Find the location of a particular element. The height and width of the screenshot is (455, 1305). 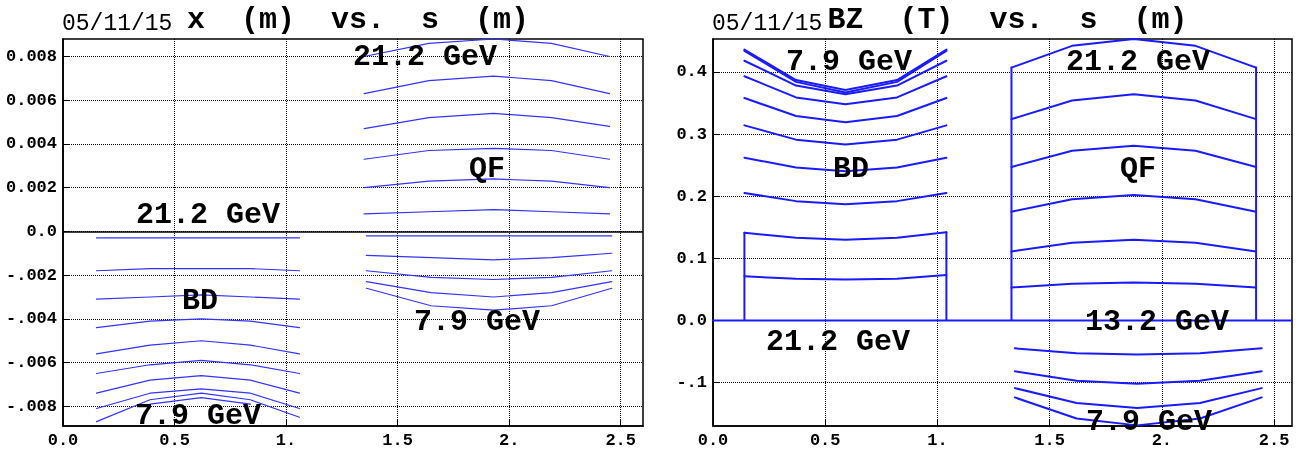

y-tick-label: 0.008 is located at coordinates (31, 56).